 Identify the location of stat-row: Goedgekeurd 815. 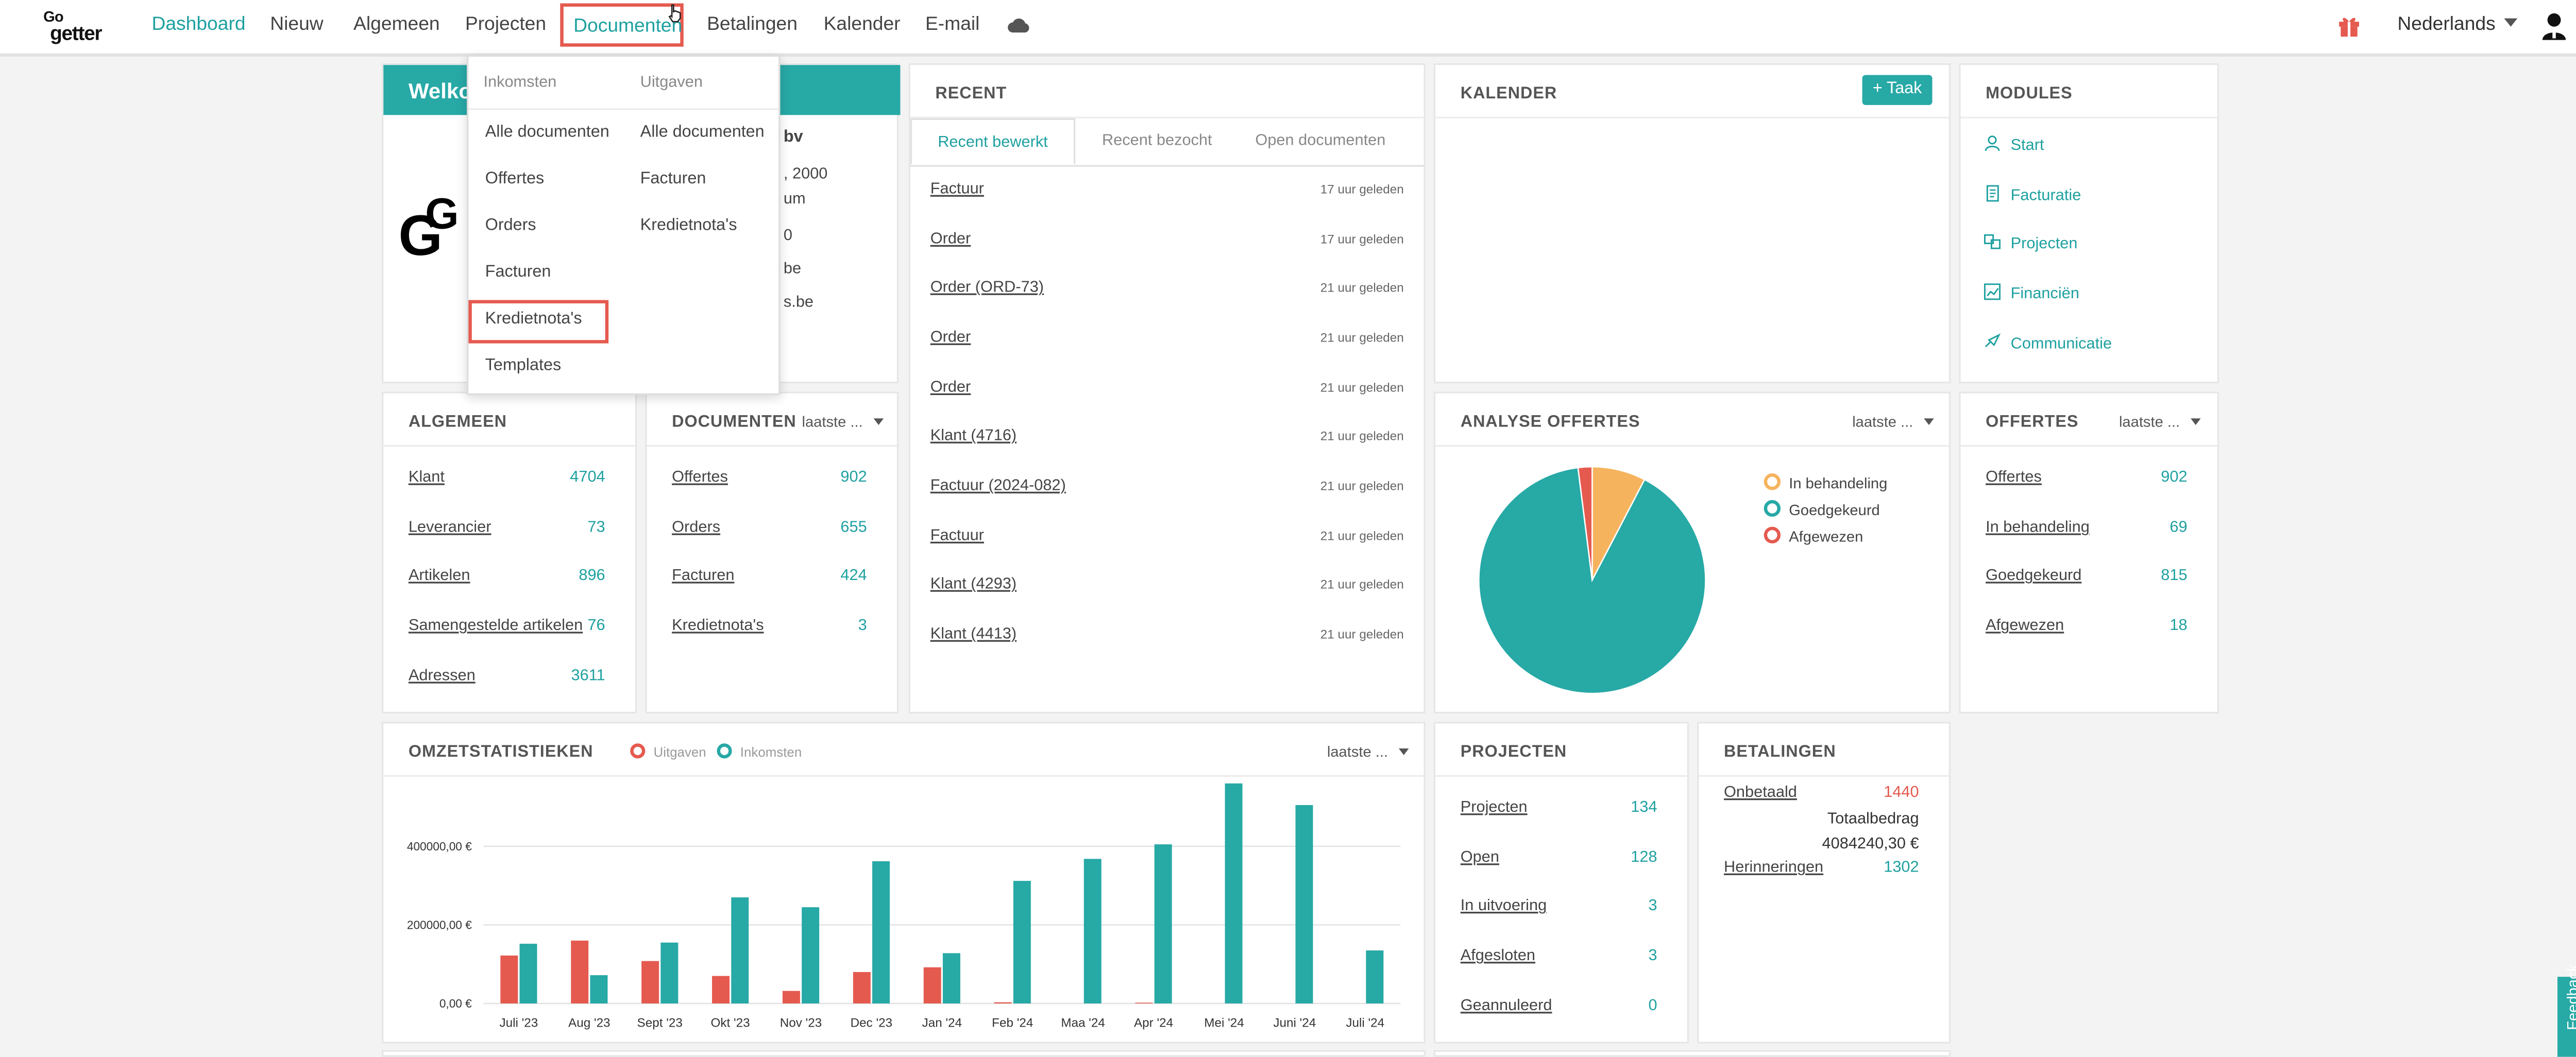
(2087, 578).